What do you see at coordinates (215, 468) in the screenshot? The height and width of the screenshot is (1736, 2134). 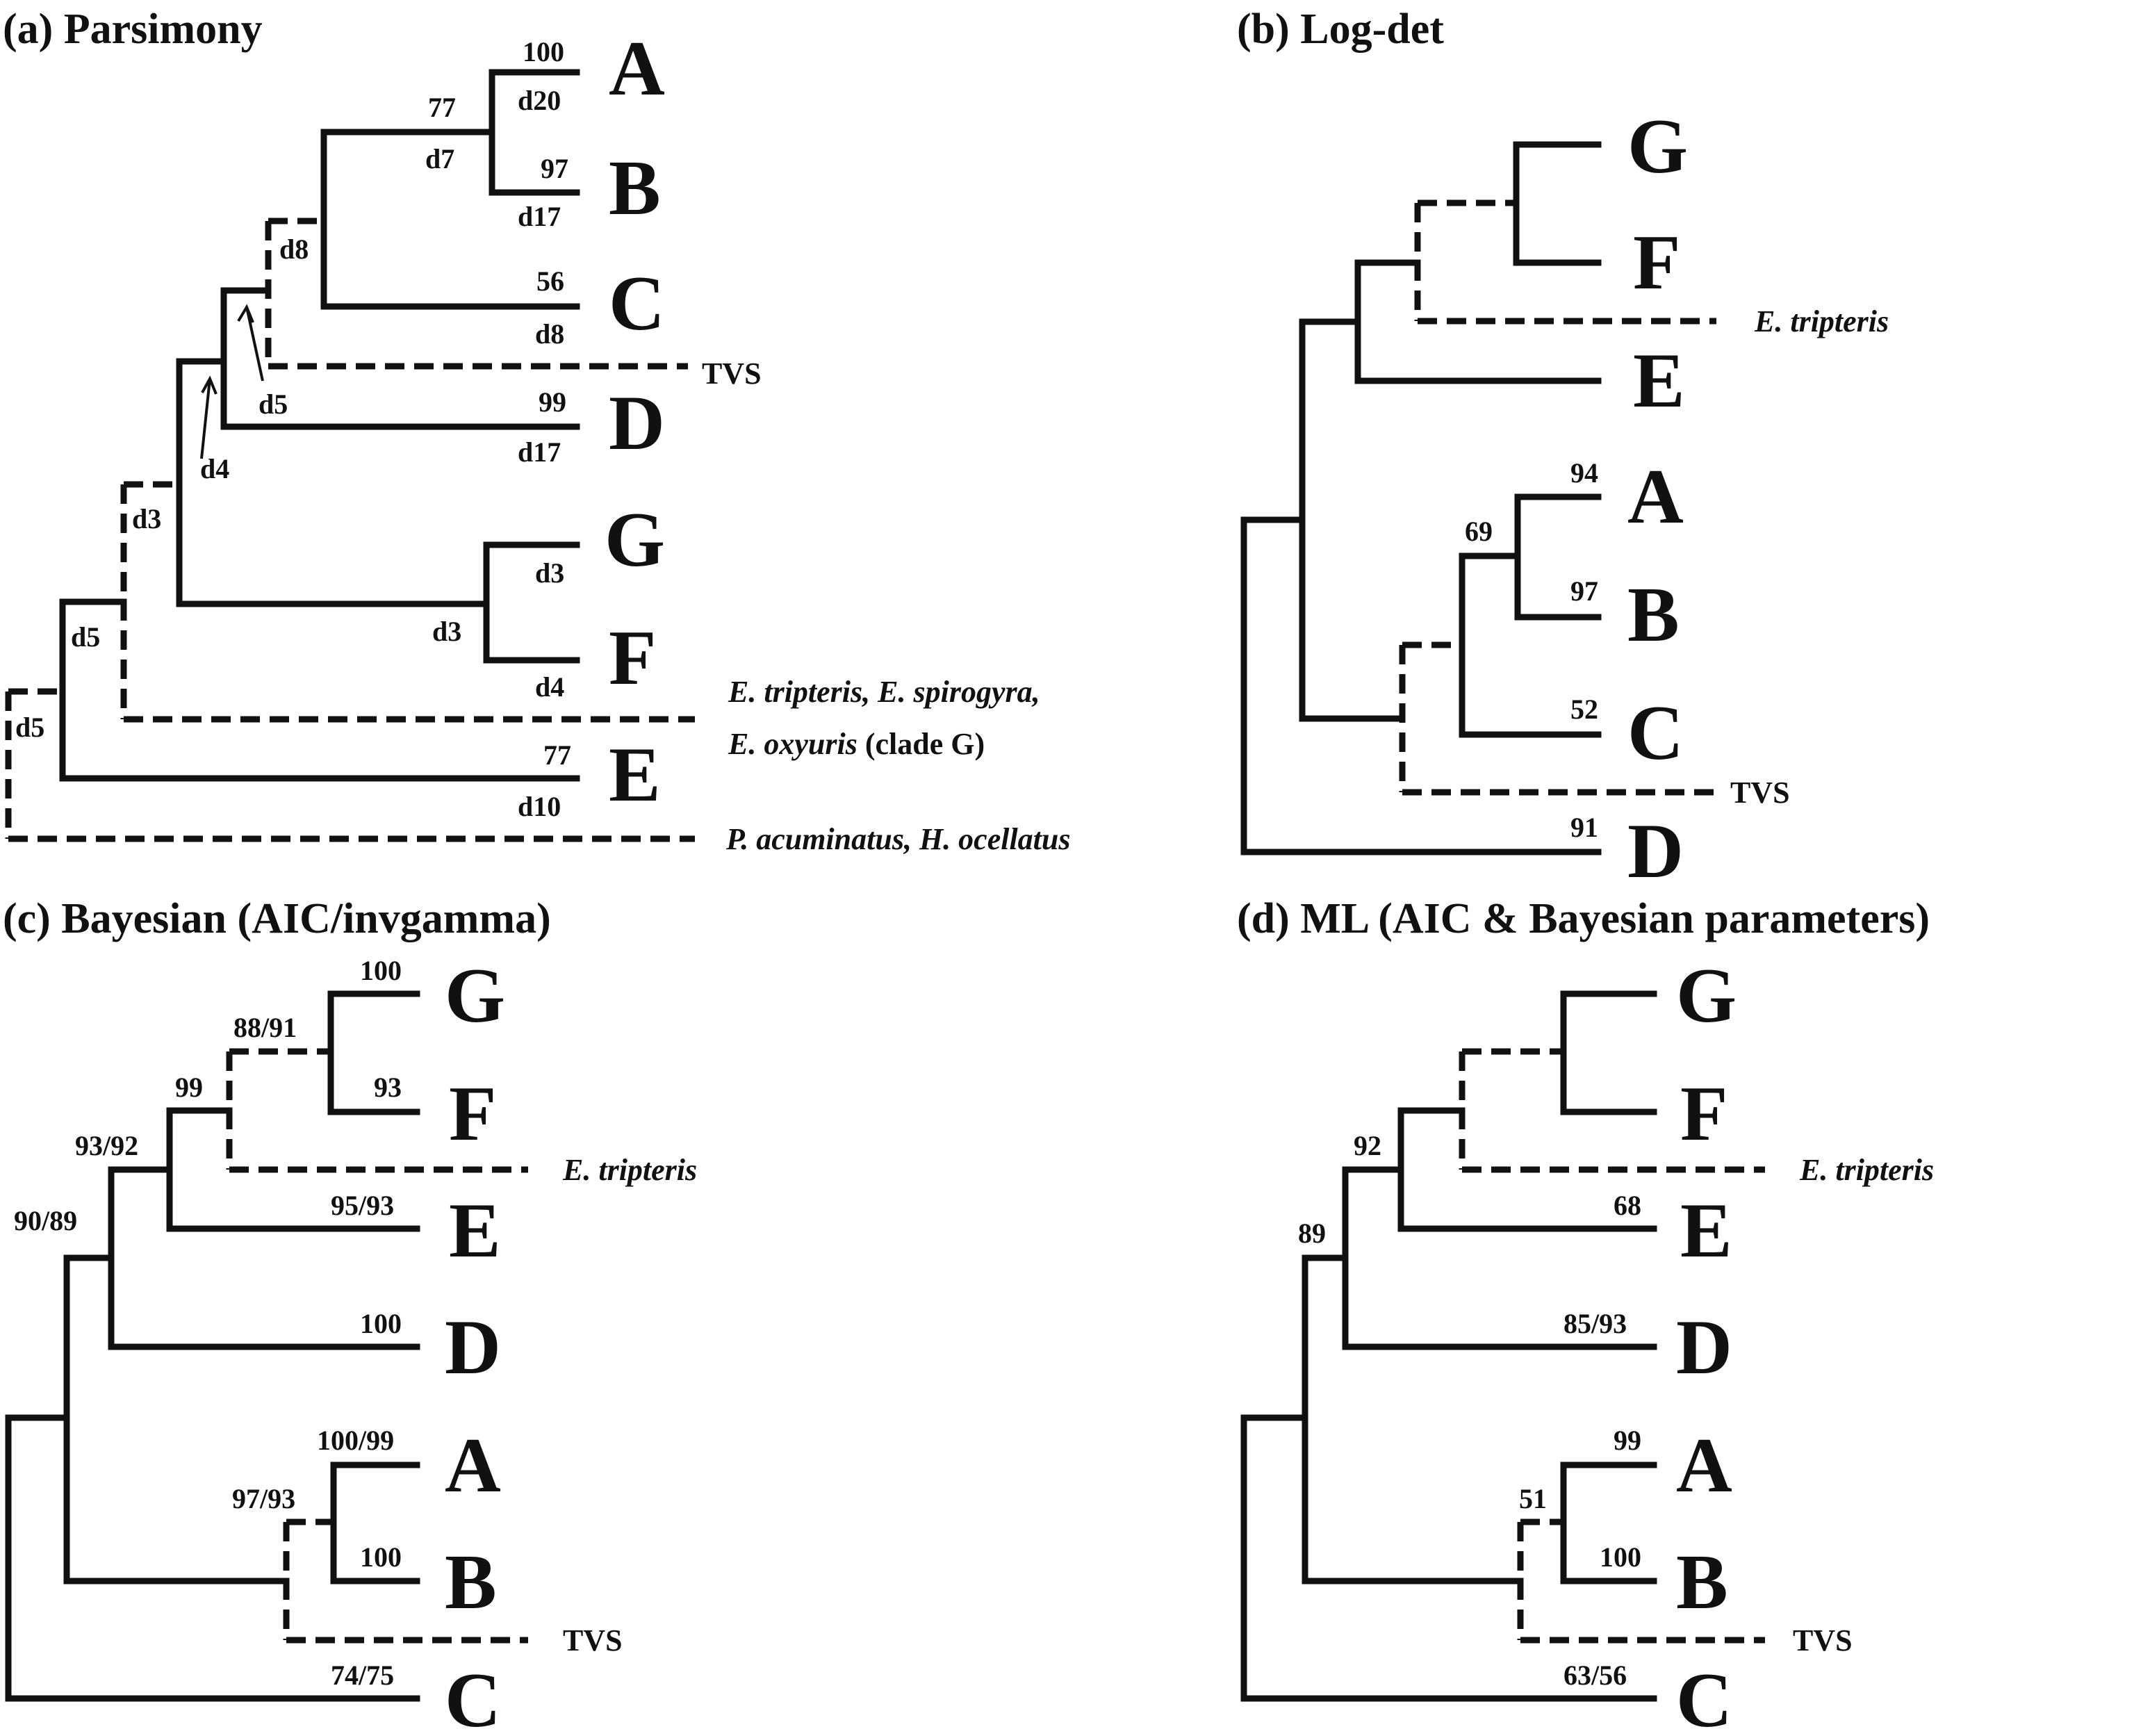 I see `decay-d4-node: d4` at bounding box center [215, 468].